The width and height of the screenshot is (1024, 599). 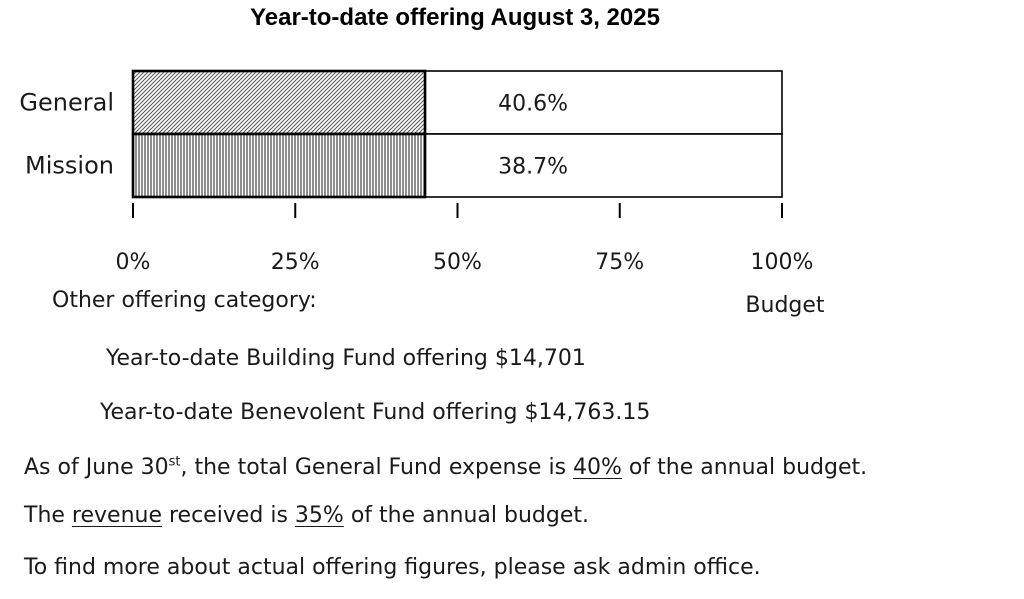 What do you see at coordinates (533, 104) in the screenshot?
I see `data-label-general: 40.6%` at bounding box center [533, 104].